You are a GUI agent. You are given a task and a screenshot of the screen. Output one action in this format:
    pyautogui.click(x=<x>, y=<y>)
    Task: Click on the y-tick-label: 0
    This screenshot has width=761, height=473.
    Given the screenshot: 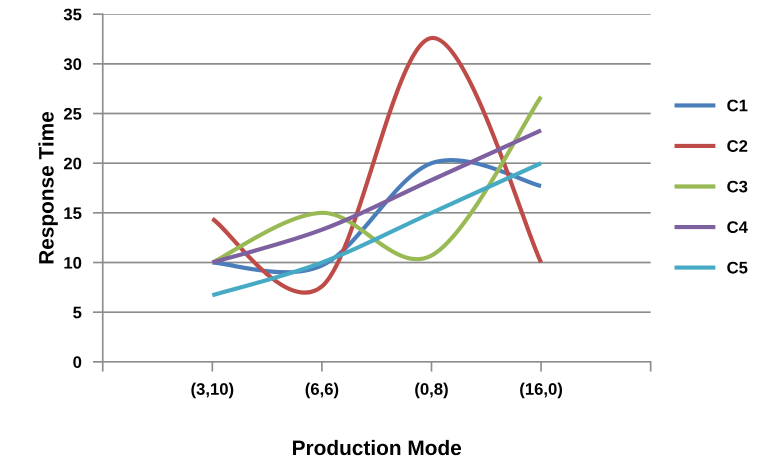 What is the action you would take?
    pyautogui.click(x=77, y=362)
    